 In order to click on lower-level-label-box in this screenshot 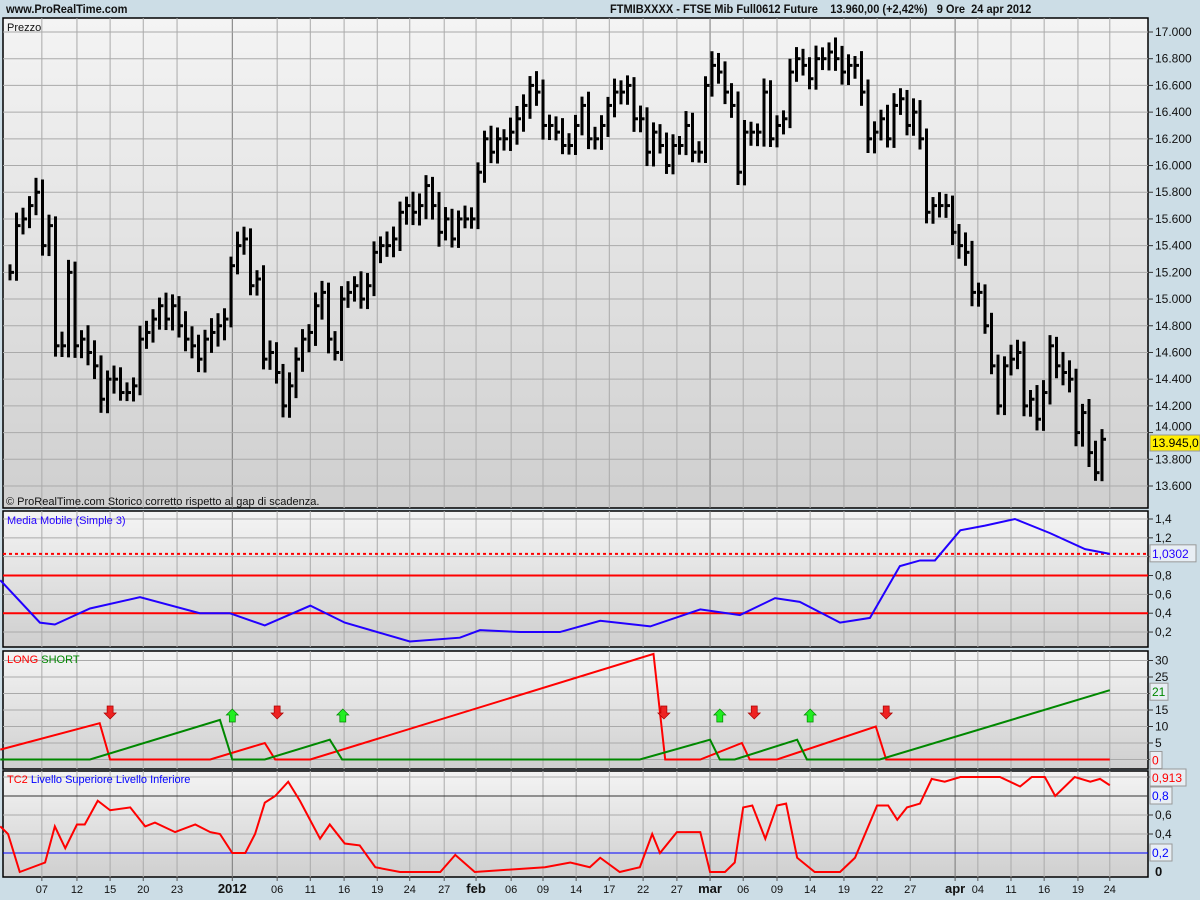, I will do `click(1161, 852)`.